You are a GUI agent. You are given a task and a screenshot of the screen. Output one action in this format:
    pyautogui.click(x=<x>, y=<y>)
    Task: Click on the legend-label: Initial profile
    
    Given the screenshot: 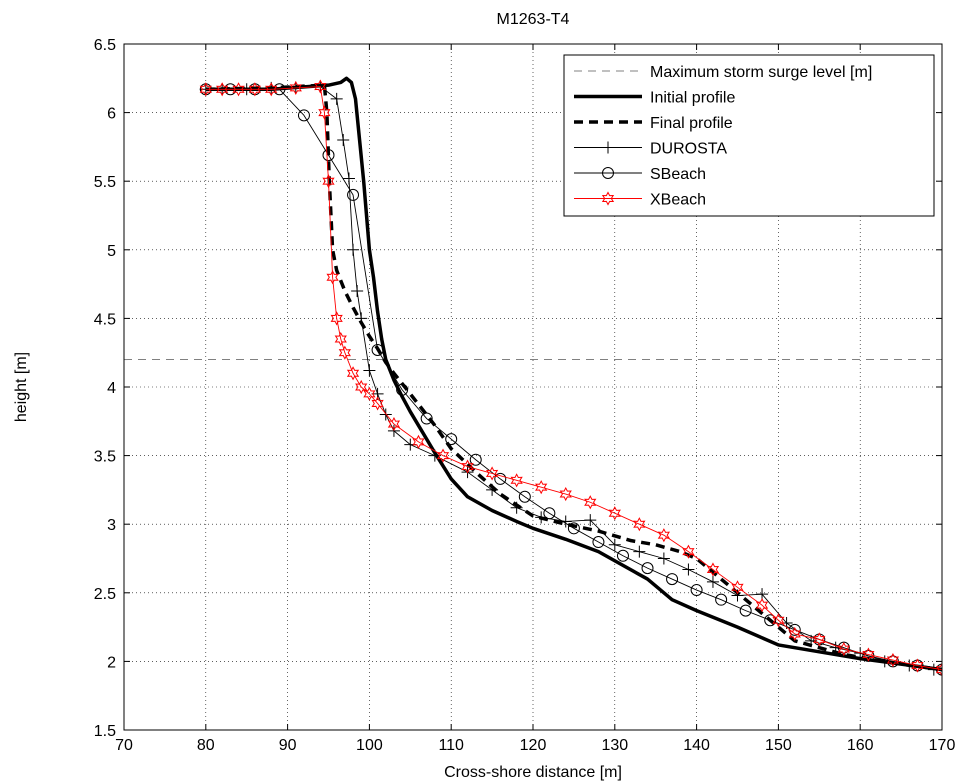 What is the action you would take?
    pyautogui.click(x=692, y=98)
    